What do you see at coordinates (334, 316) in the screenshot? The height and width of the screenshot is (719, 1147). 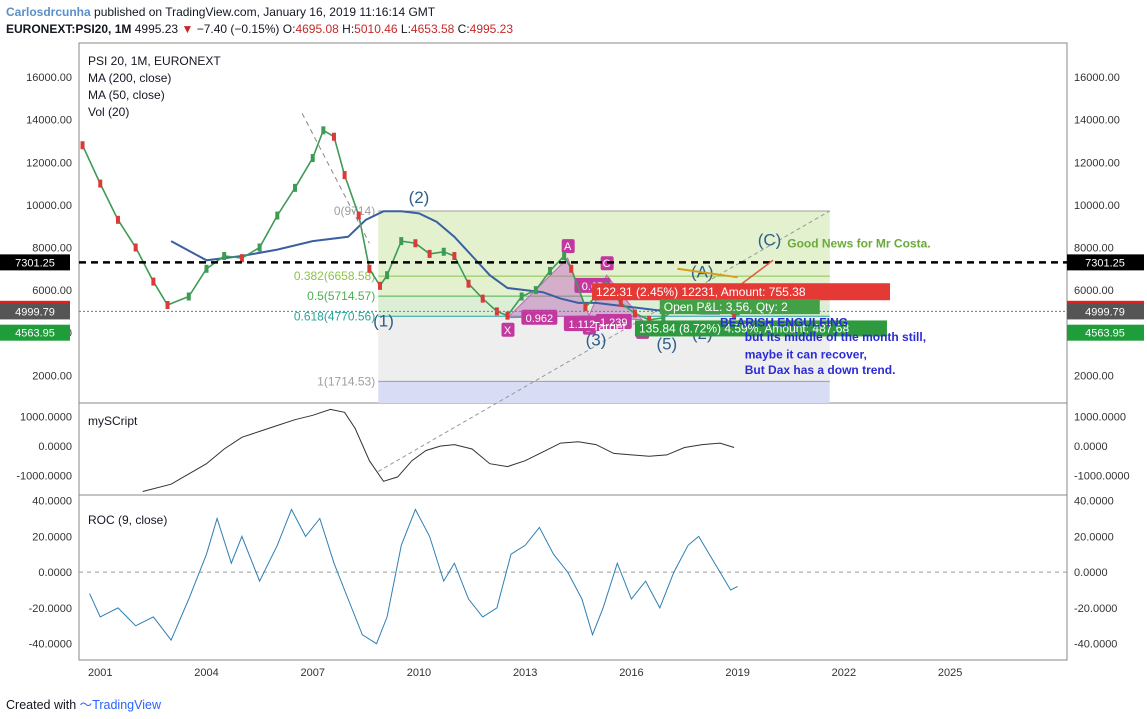 I see `fib-level-label: 0.618(4770.56)` at bounding box center [334, 316].